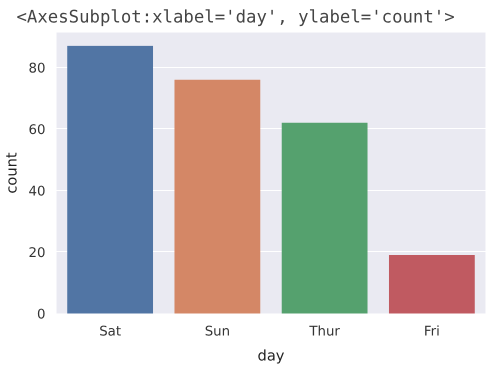  What do you see at coordinates (271, 356) in the screenshot?
I see `x-axis-title: day` at bounding box center [271, 356].